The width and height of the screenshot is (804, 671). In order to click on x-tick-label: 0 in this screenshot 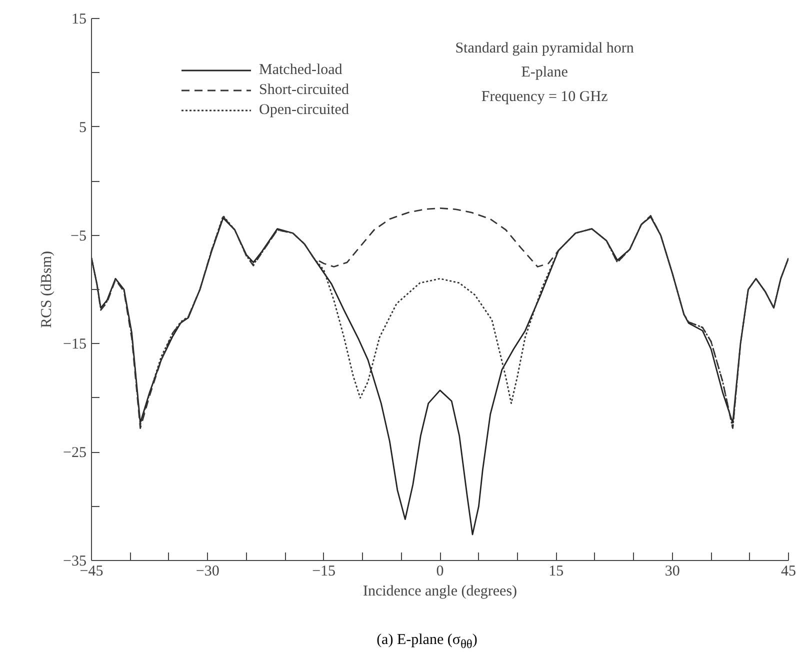, I will do `click(440, 572)`.